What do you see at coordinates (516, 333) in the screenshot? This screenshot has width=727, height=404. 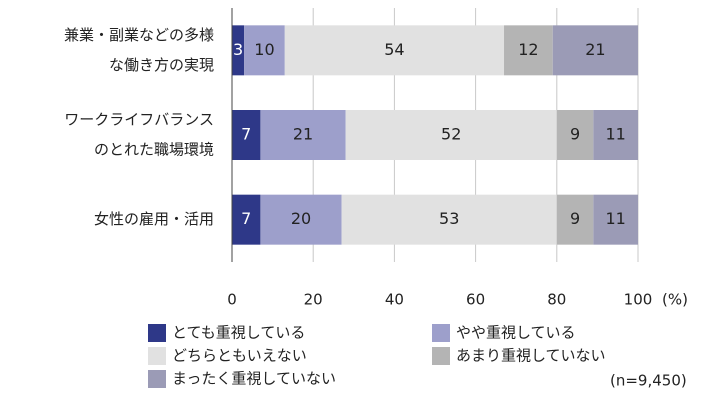 I see `legend-label: やや重視している` at bounding box center [516, 333].